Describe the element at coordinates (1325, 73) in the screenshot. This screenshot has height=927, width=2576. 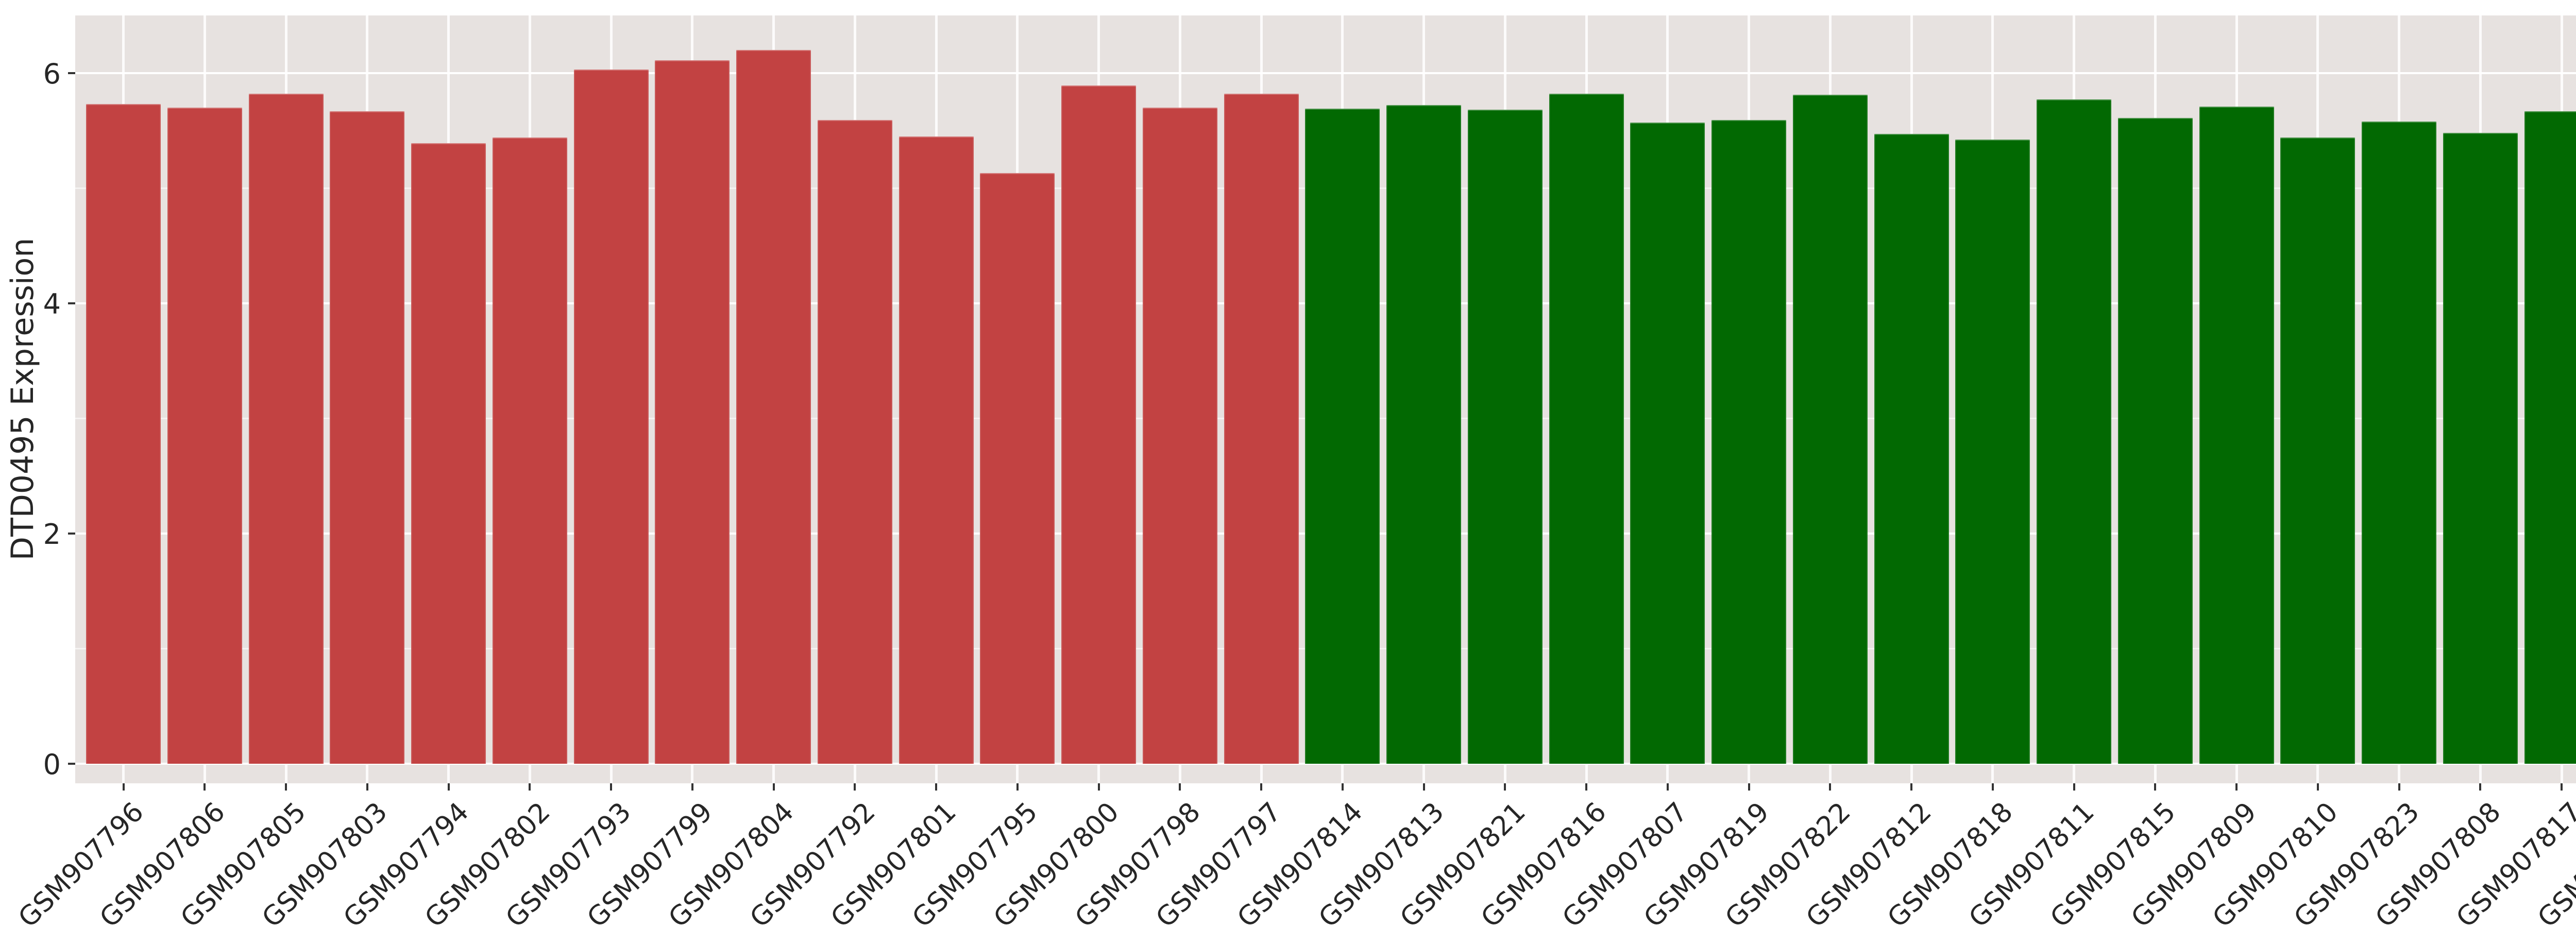
I see `y-gridline-major` at that location.